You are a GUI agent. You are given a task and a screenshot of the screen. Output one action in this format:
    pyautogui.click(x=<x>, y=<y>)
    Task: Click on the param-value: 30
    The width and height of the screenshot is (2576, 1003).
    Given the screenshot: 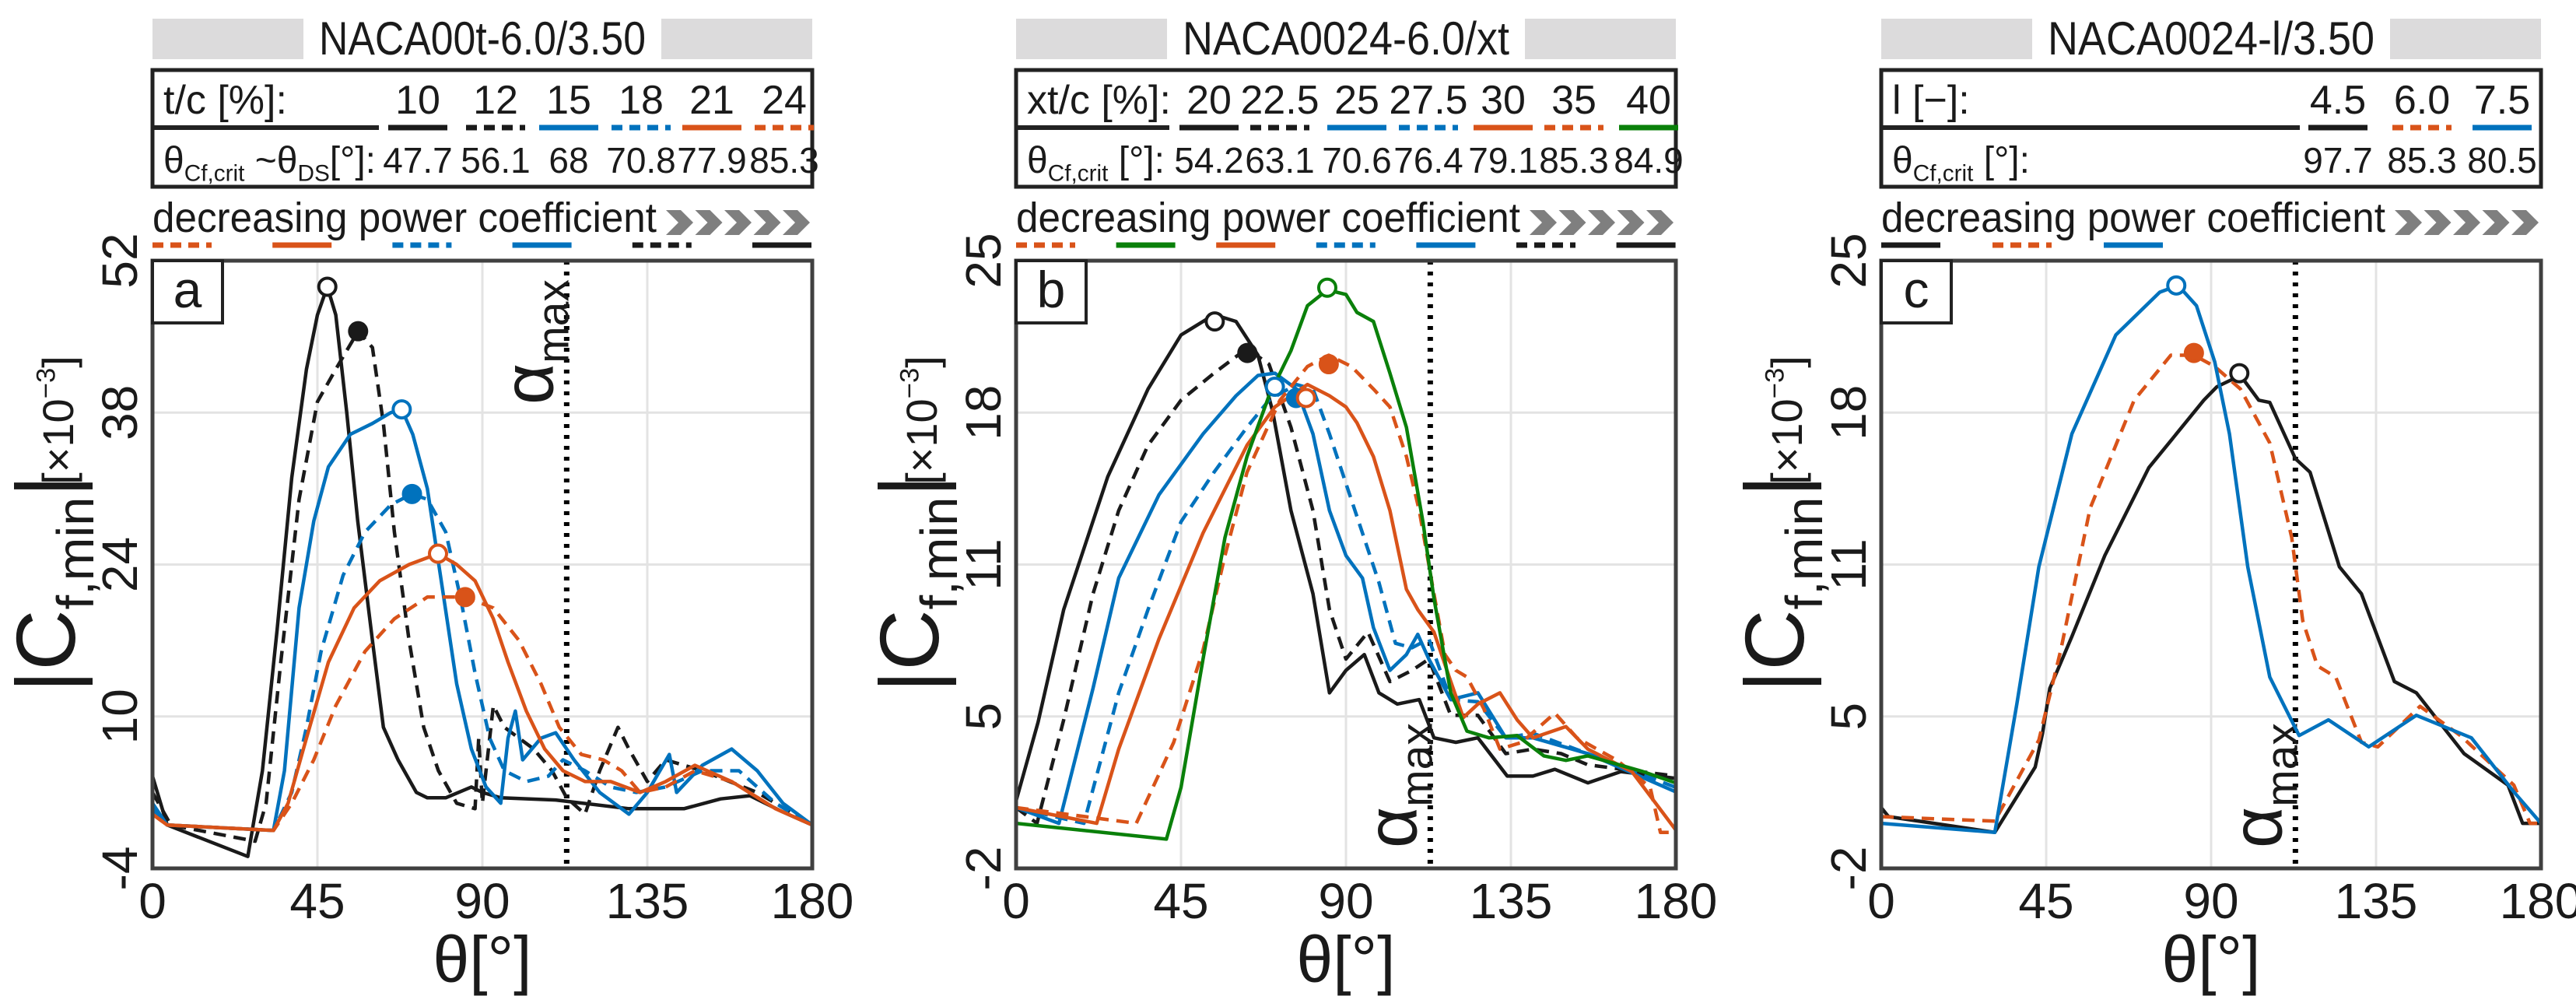 What is the action you would take?
    pyautogui.click(x=1504, y=101)
    